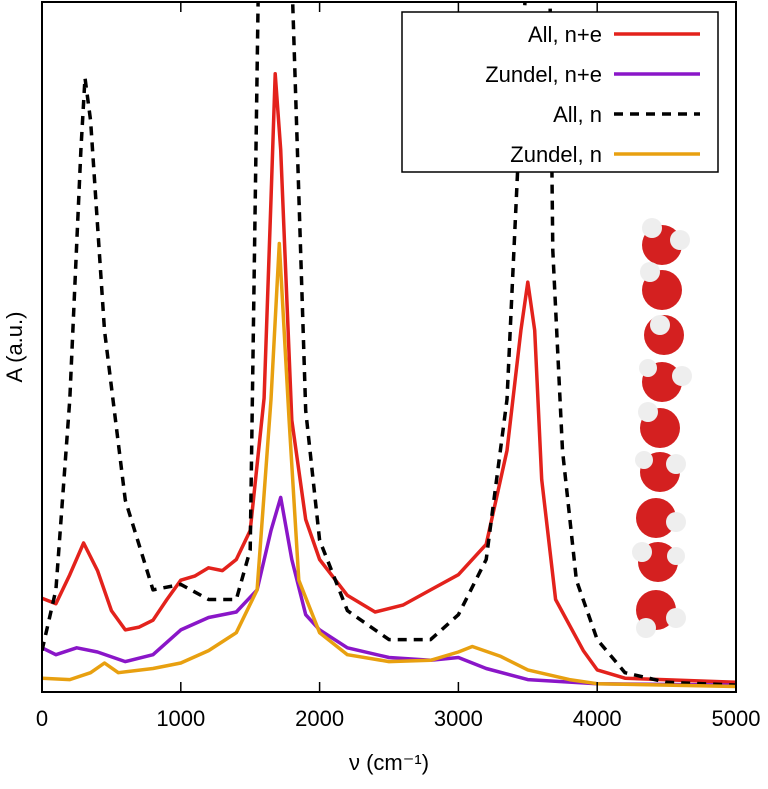 The image size is (768, 789). Describe the element at coordinates (662, 428) in the screenshot. I see `molecule` at that location.